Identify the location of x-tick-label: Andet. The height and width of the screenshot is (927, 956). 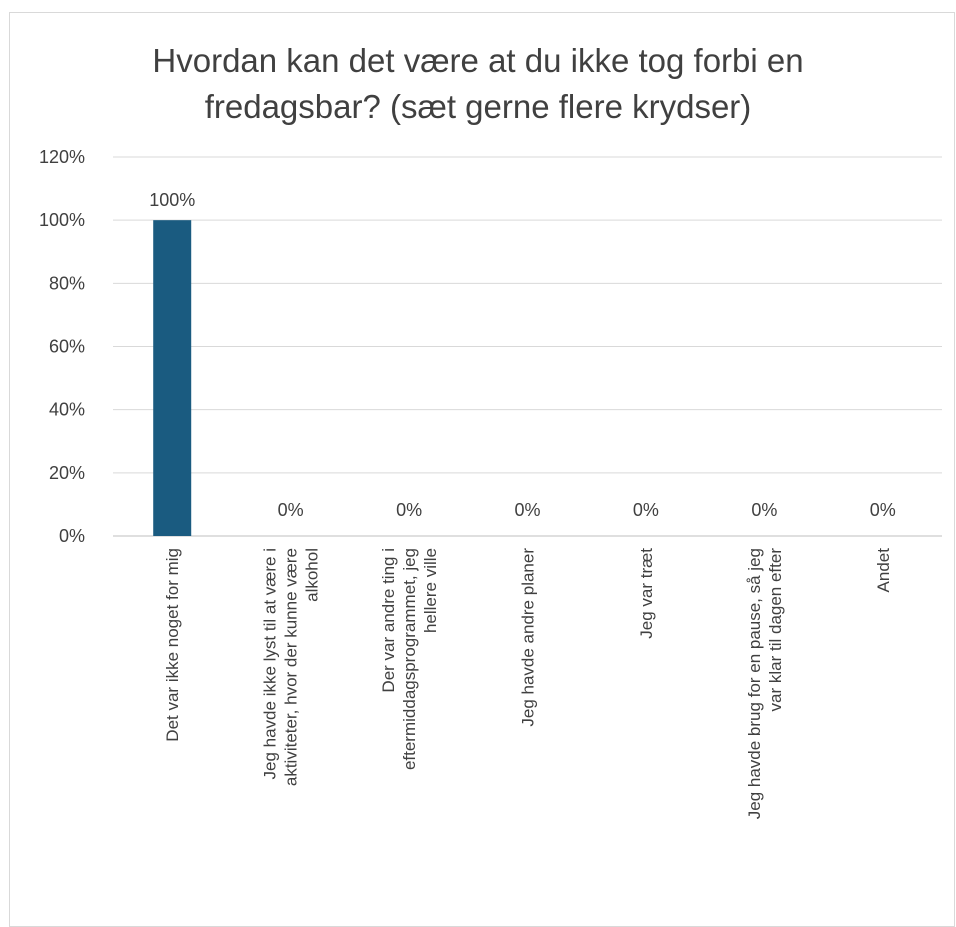
(883, 570).